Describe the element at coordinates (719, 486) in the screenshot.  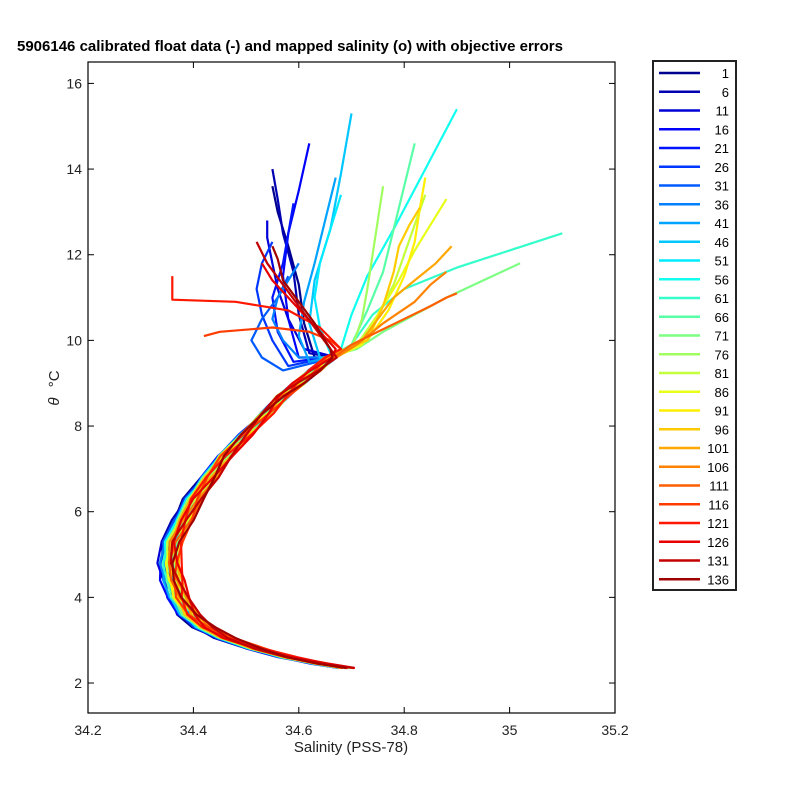
I see `legend-label: 111` at that location.